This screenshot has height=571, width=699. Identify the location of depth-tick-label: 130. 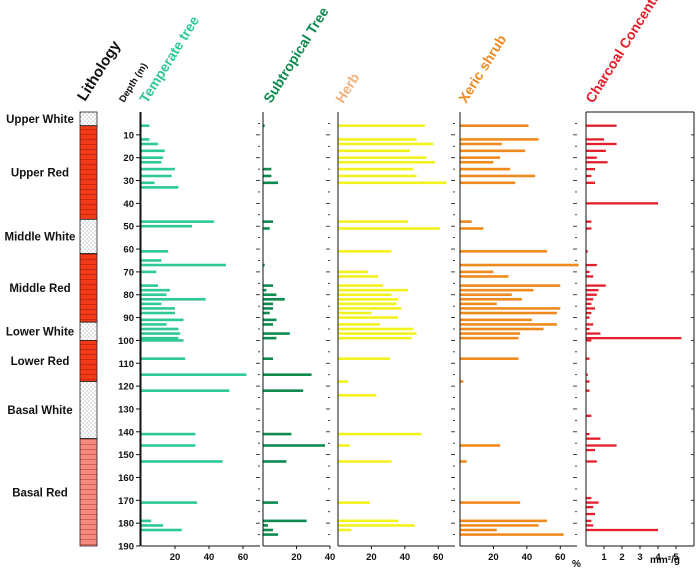
(126, 409).